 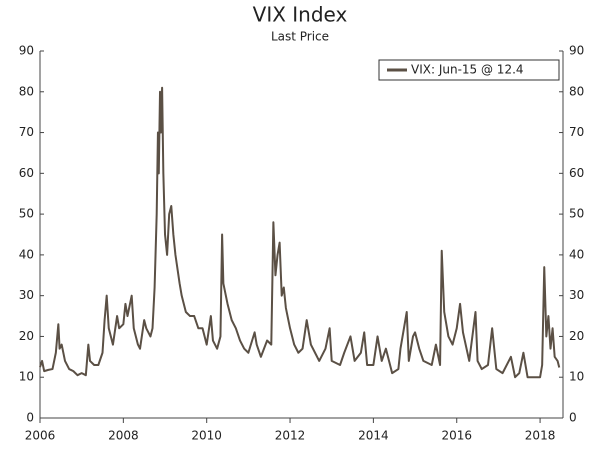 What do you see at coordinates (26, 173) in the screenshot?
I see `y-tick-label: 60` at bounding box center [26, 173].